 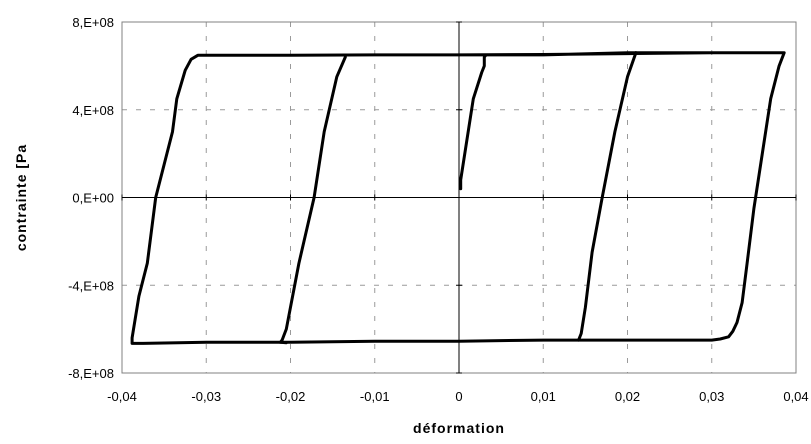 What do you see at coordinates (627, 396) in the screenshot?
I see `x-tick-label: 0,02` at bounding box center [627, 396].